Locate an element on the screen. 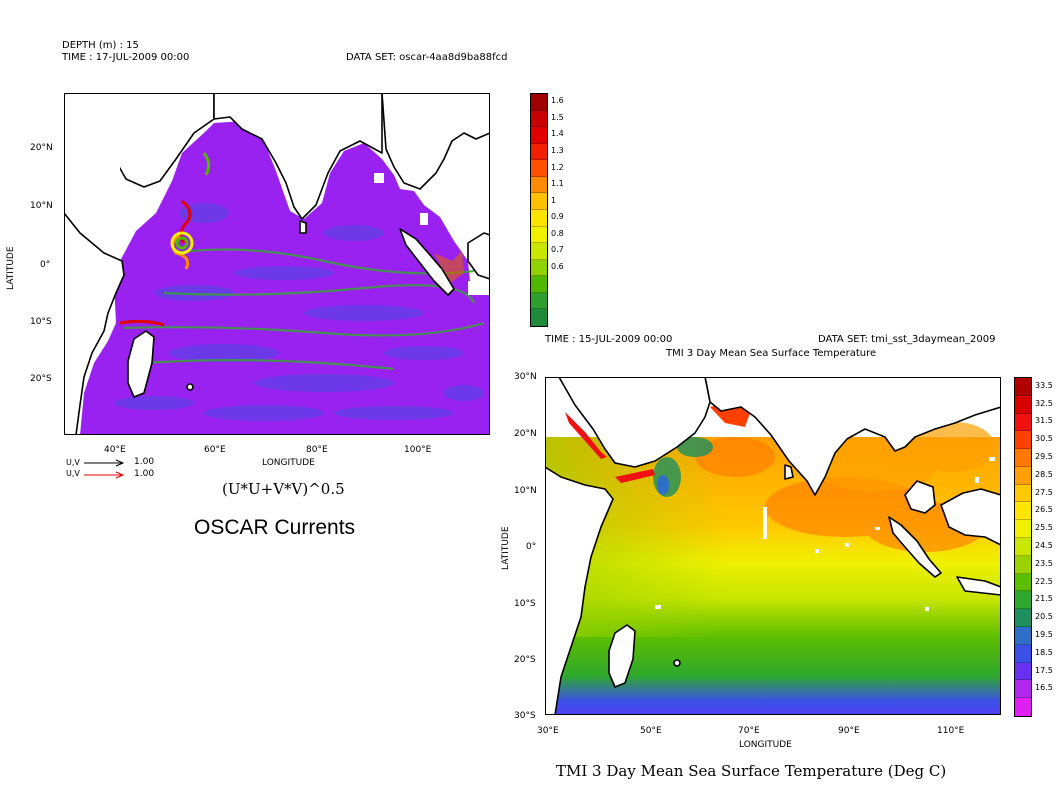 Image resolution: width=1058 pixels, height=793 pixels. tmi-lon-label: 30°E is located at coordinates (548, 731).